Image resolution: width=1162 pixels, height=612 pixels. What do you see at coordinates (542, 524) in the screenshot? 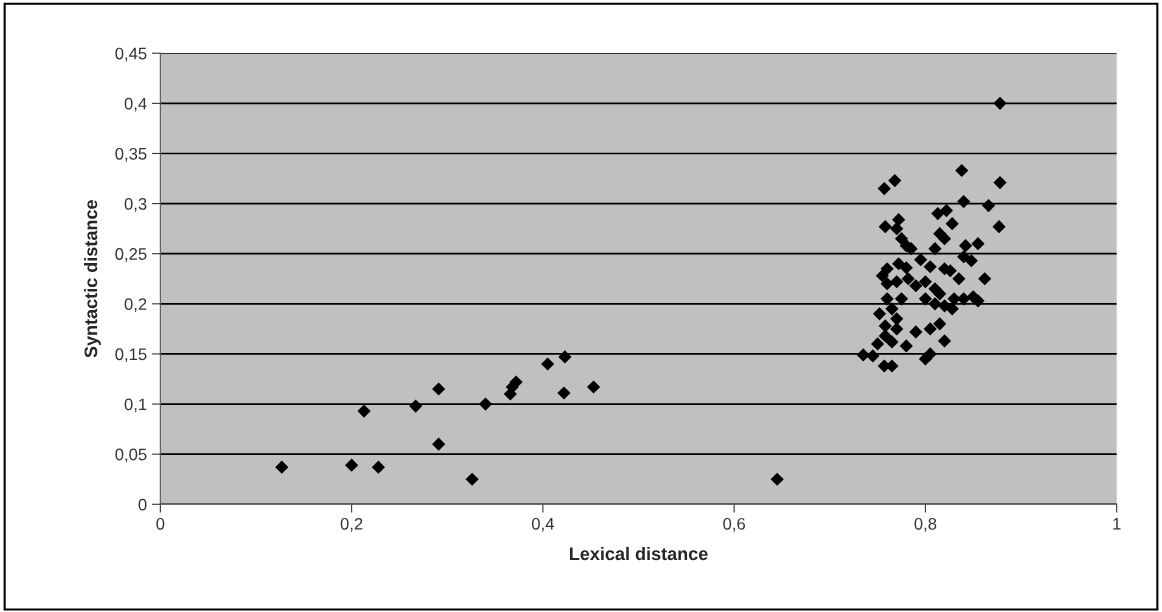
I see `x-tick-label: 0,4` at bounding box center [542, 524].